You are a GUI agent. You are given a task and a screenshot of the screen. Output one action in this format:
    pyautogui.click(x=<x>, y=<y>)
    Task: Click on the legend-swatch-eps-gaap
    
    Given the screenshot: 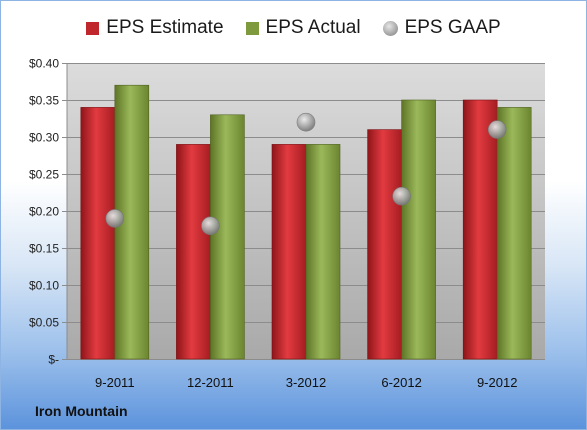 What is the action you would take?
    pyautogui.click(x=390, y=28)
    